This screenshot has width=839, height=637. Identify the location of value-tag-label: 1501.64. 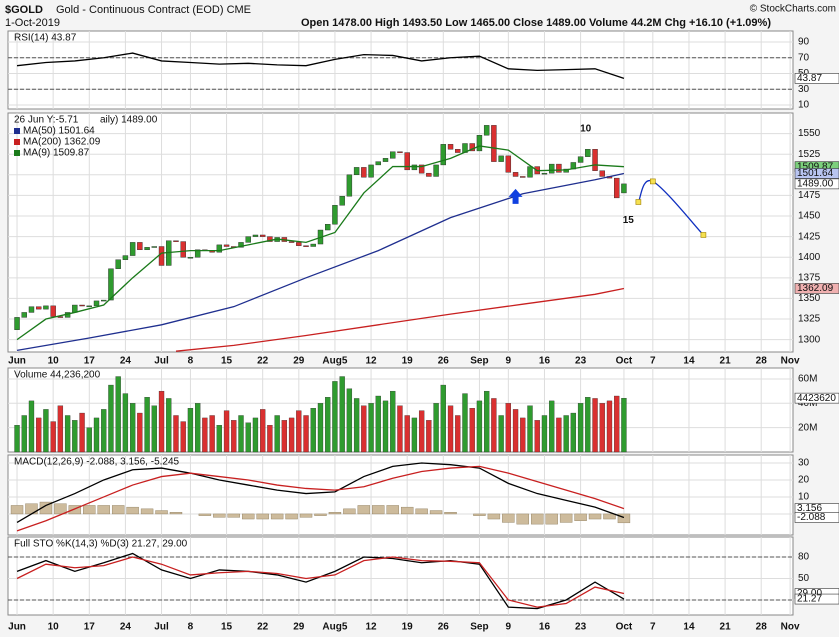
(815, 173).